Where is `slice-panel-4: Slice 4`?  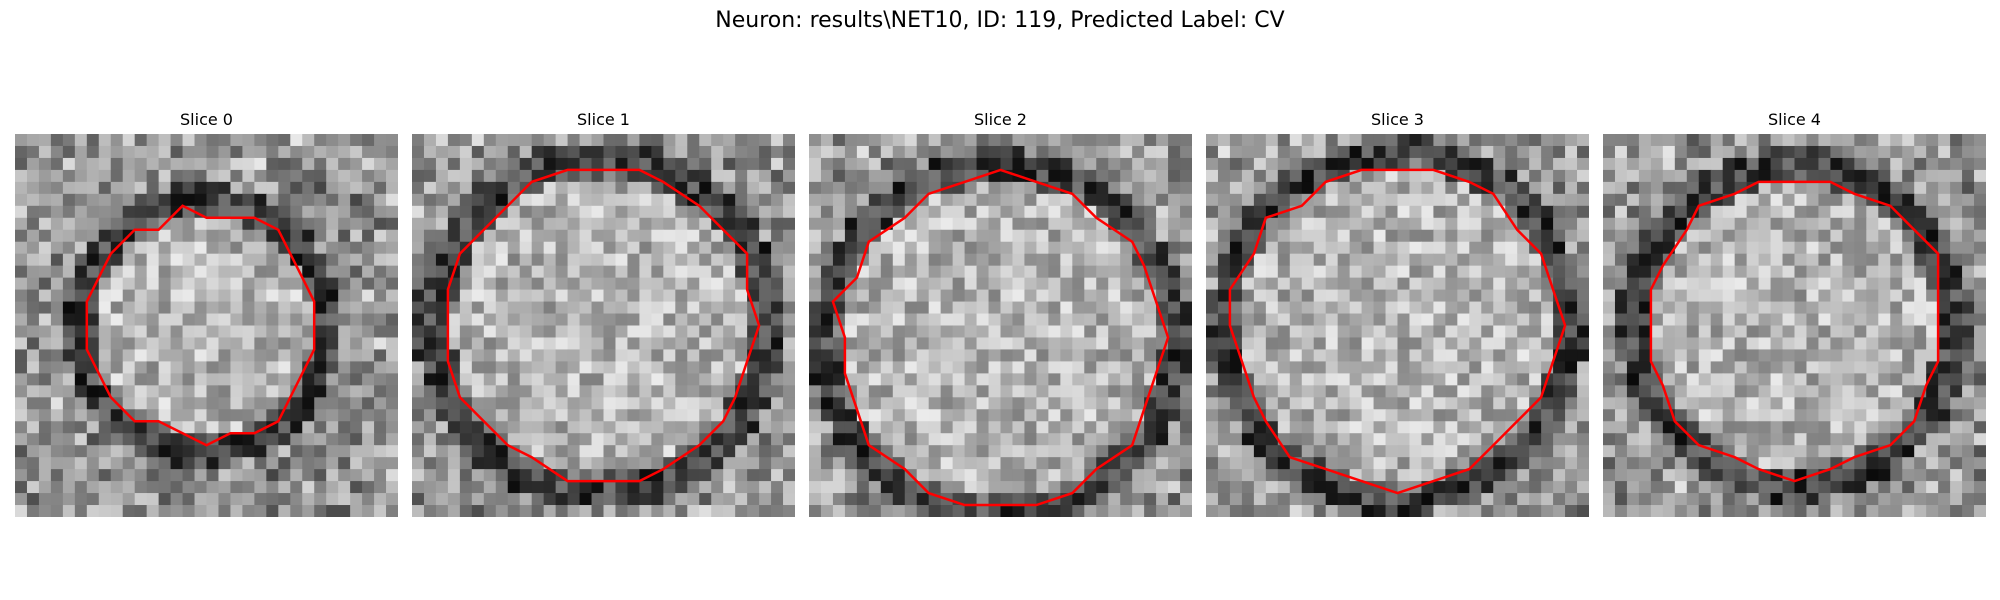
slice-panel-4: Slice 4 is located at coordinates (1794, 312).